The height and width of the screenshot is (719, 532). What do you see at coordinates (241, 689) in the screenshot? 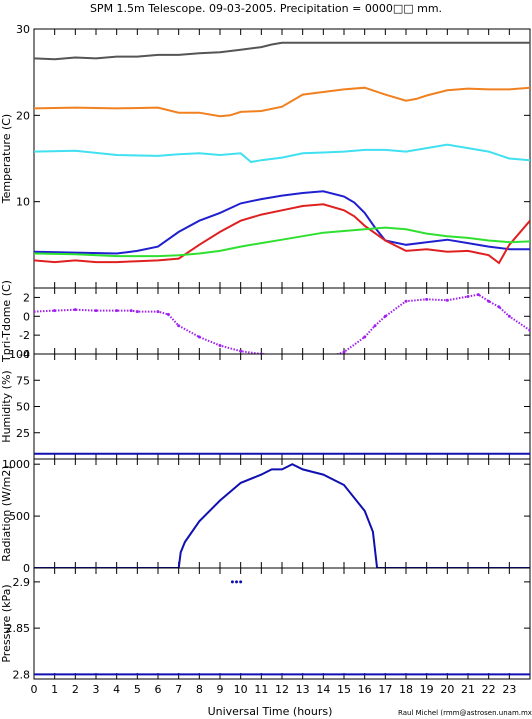
I see `x-tick-label: 10` at bounding box center [241, 689].